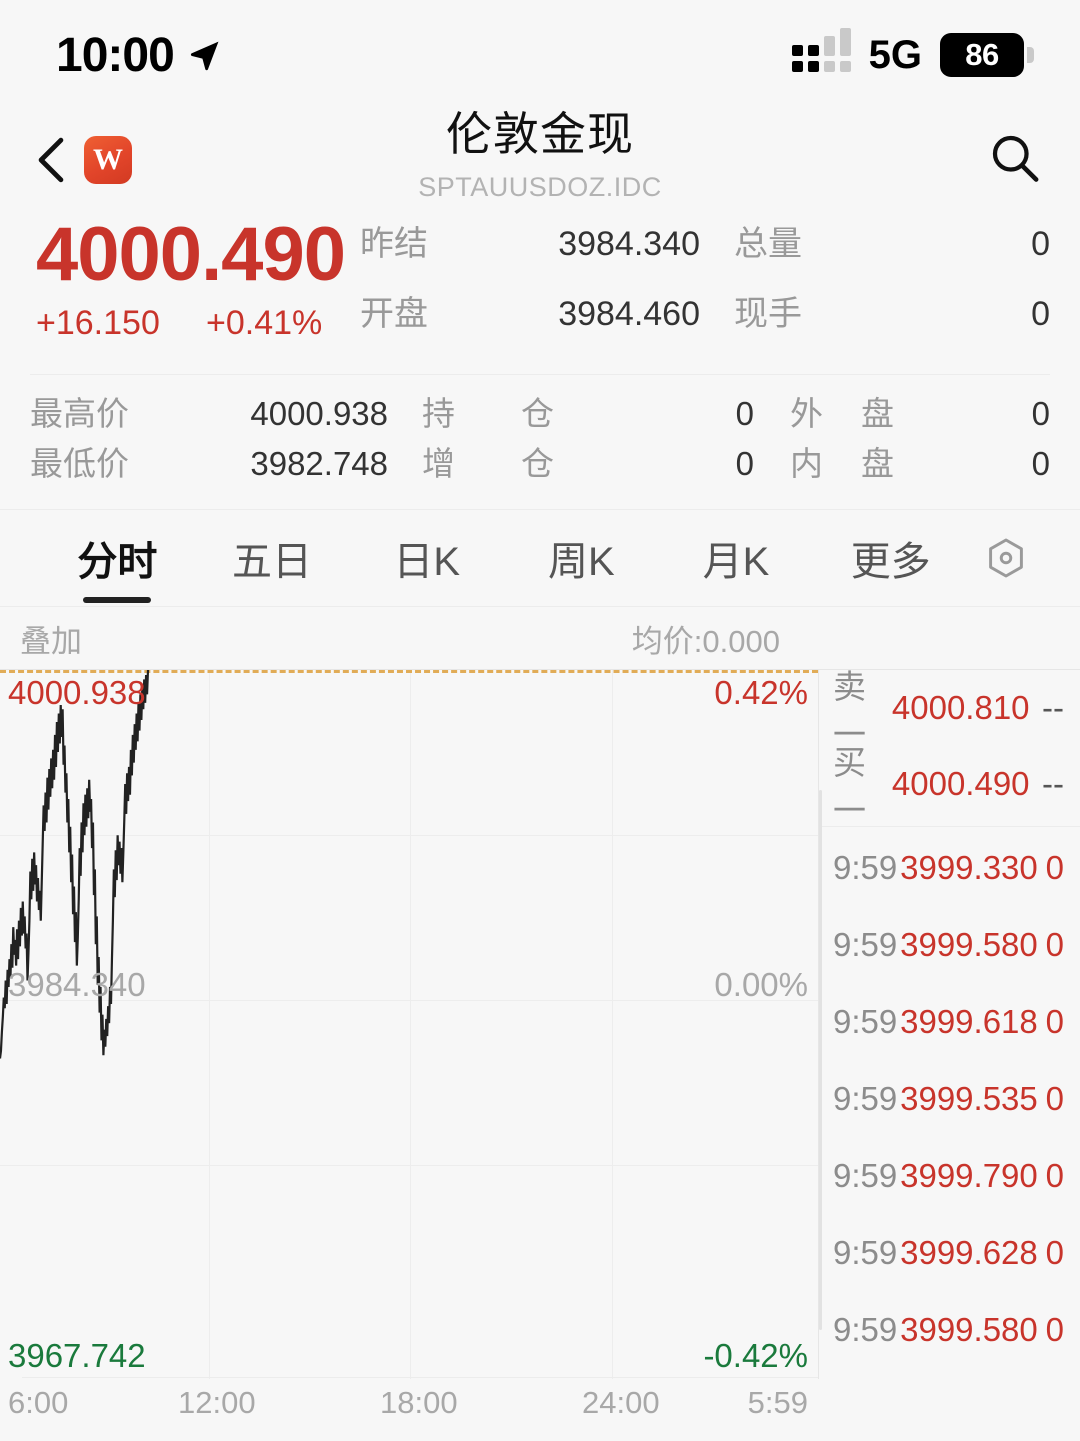 This screenshot has height=1441, width=1080. What do you see at coordinates (51, 641) in the screenshot?
I see `overlay-button: 叠加` at bounding box center [51, 641].